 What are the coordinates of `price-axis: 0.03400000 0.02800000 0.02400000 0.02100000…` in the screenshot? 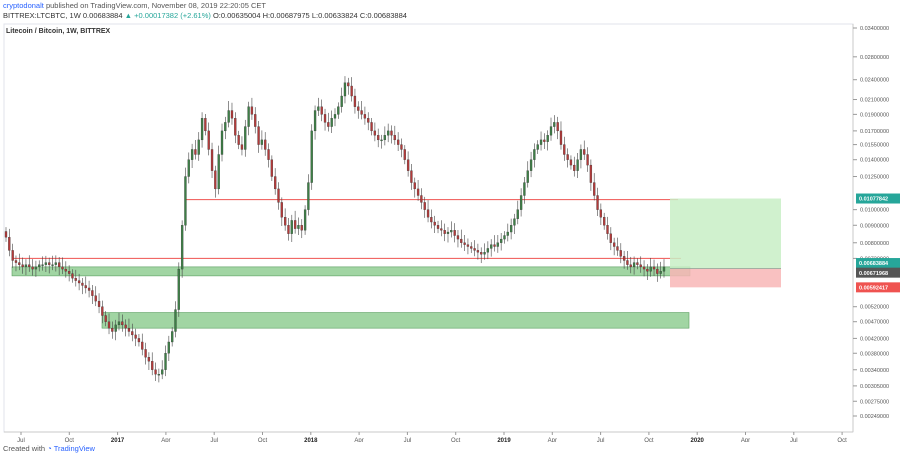 It's located at (870, 228).